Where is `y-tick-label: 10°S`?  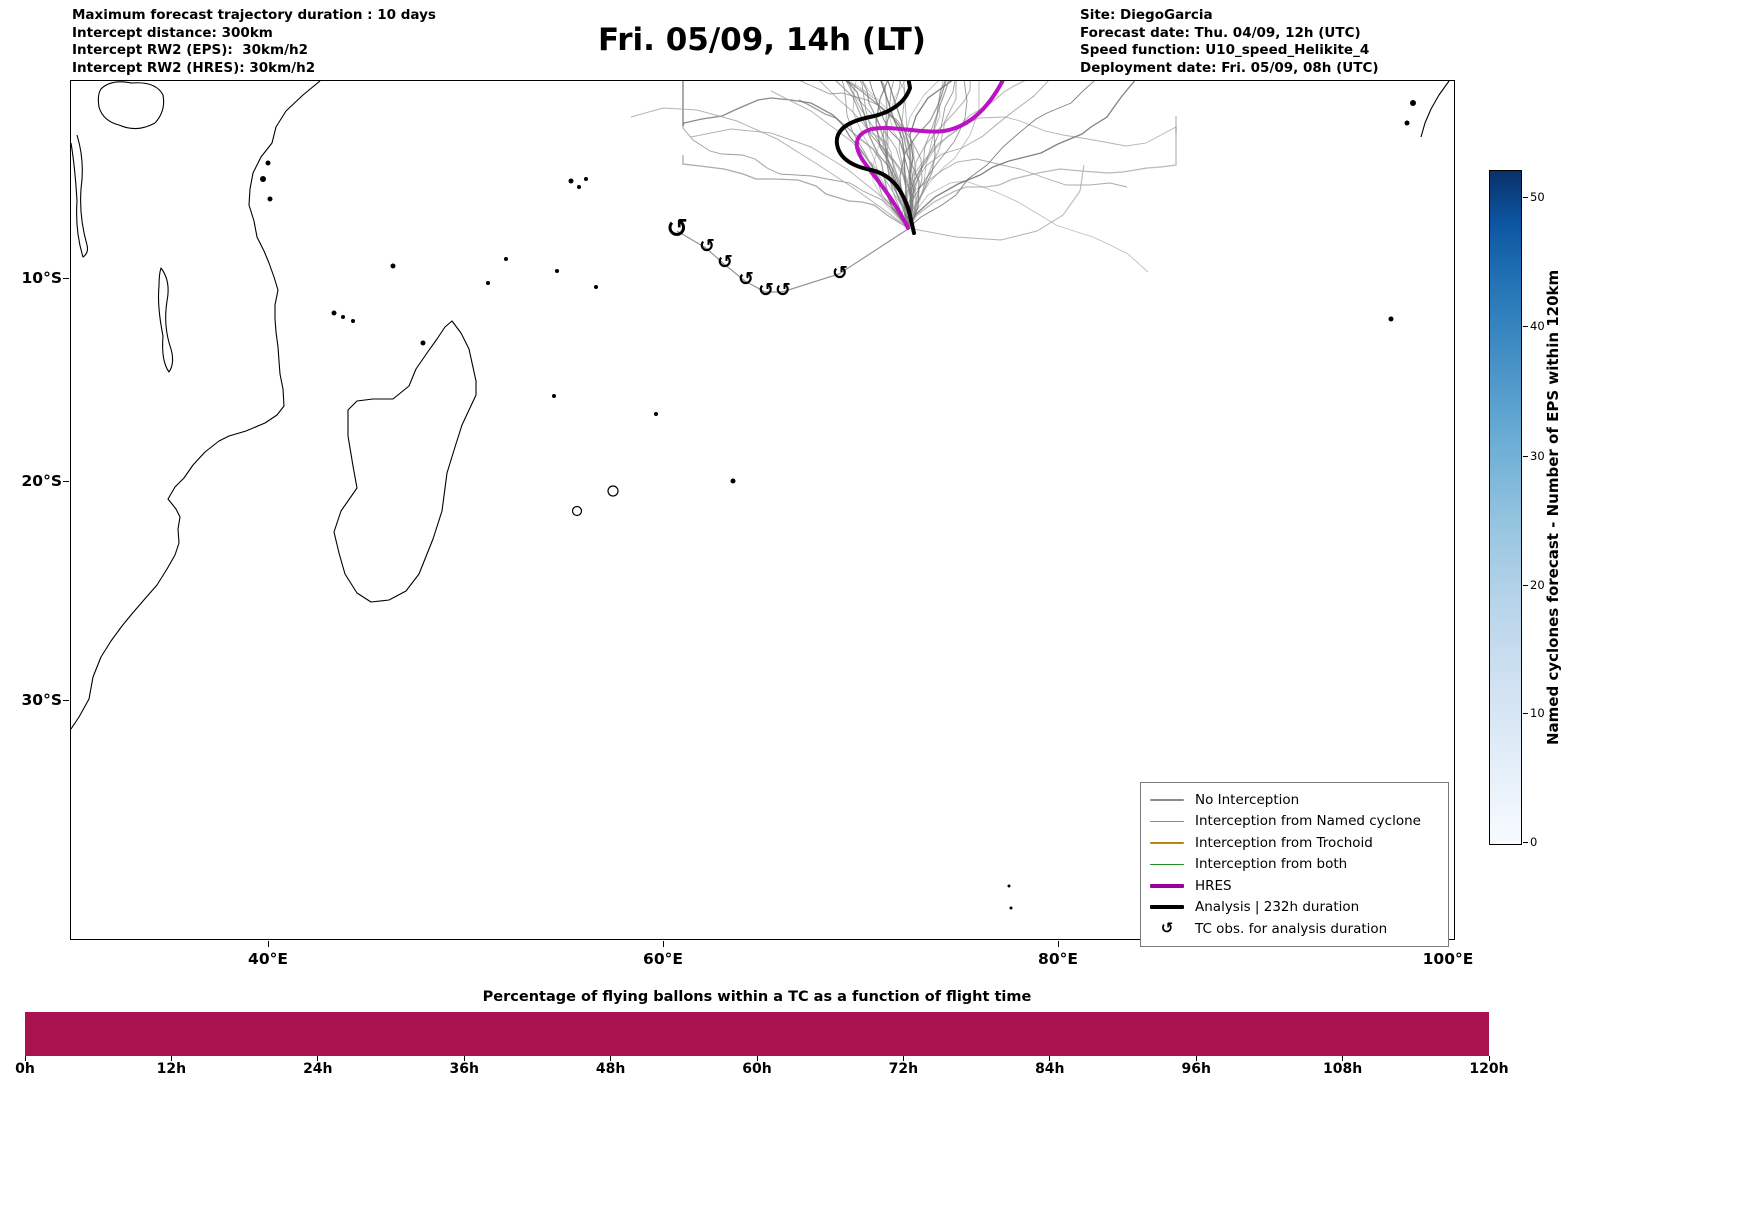 y-tick-label: 10°S is located at coordinates (41, 278).